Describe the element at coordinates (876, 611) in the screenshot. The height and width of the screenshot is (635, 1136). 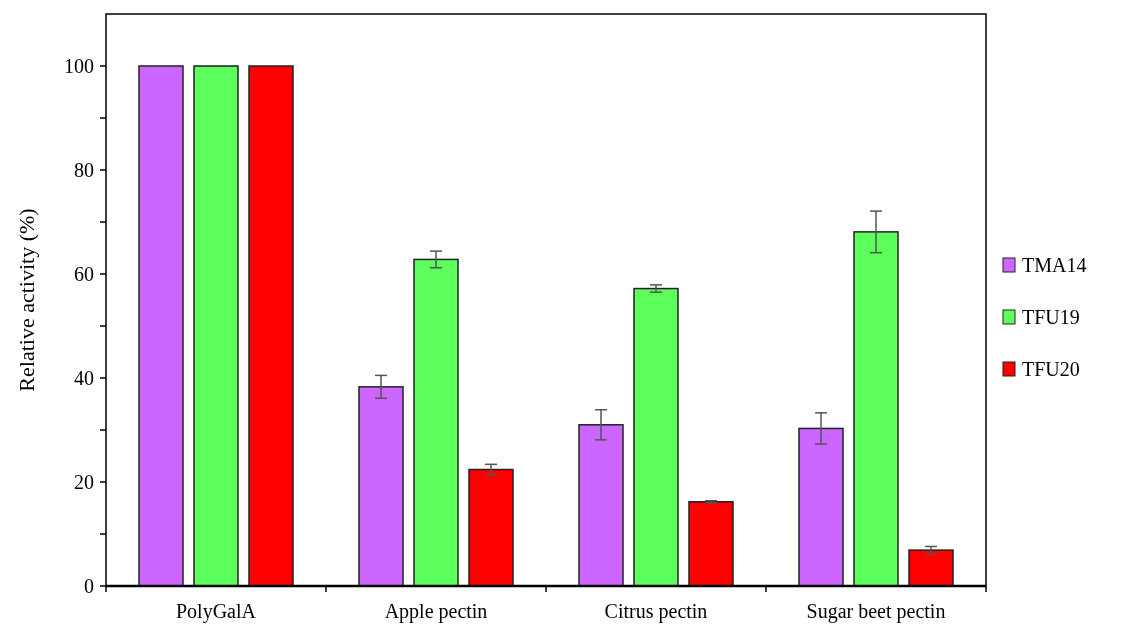
I see `x-tick-label: Sugar beet pectin` at that location.